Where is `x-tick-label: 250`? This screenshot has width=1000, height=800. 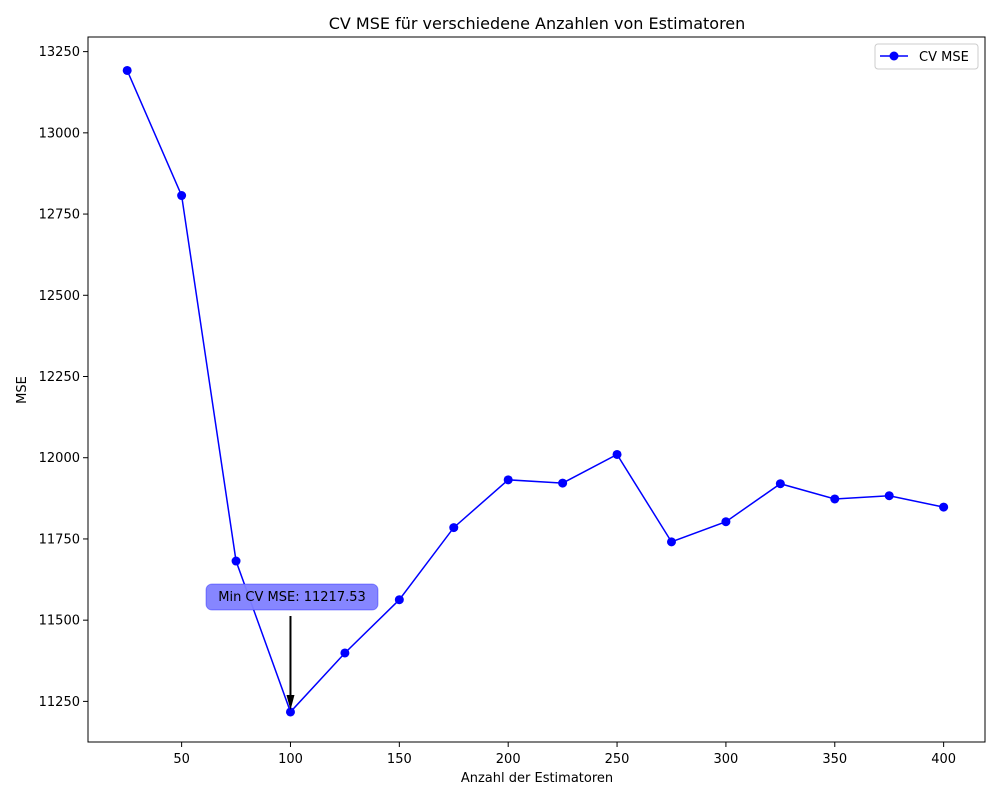
x-tick-label: 250 is located at coordinates (617, 759).